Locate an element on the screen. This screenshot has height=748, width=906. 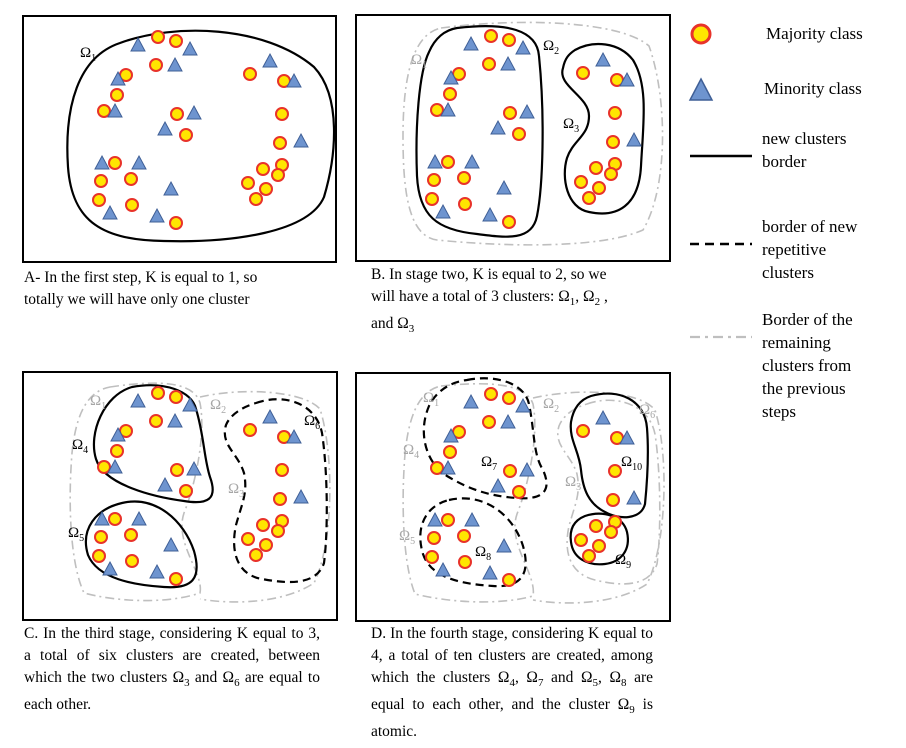
cluster-border-omega2 is located at coordinates (479, 131).